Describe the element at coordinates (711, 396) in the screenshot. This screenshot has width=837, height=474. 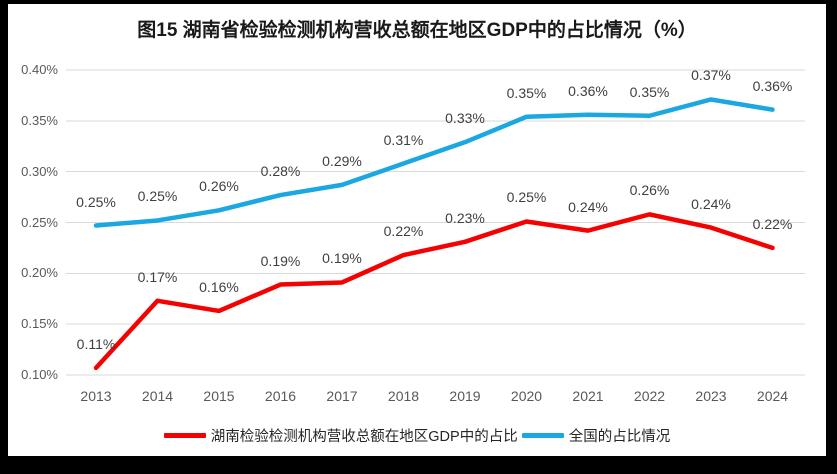
I see `x-tick-label: 2023` at that location.